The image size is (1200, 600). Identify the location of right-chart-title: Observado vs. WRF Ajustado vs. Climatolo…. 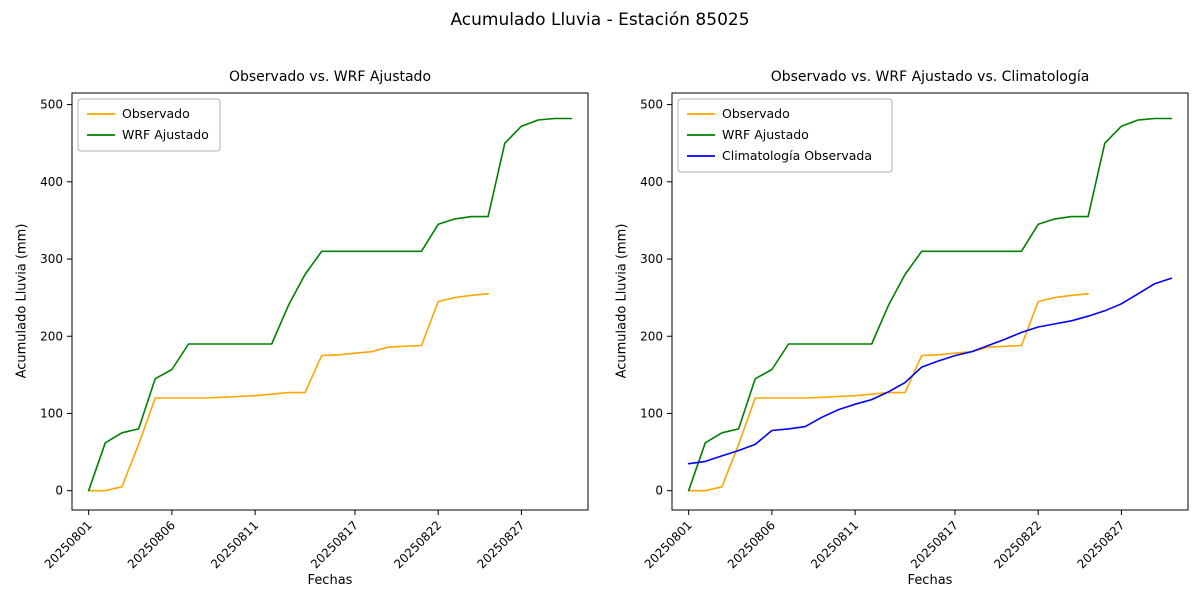
(930, 77).